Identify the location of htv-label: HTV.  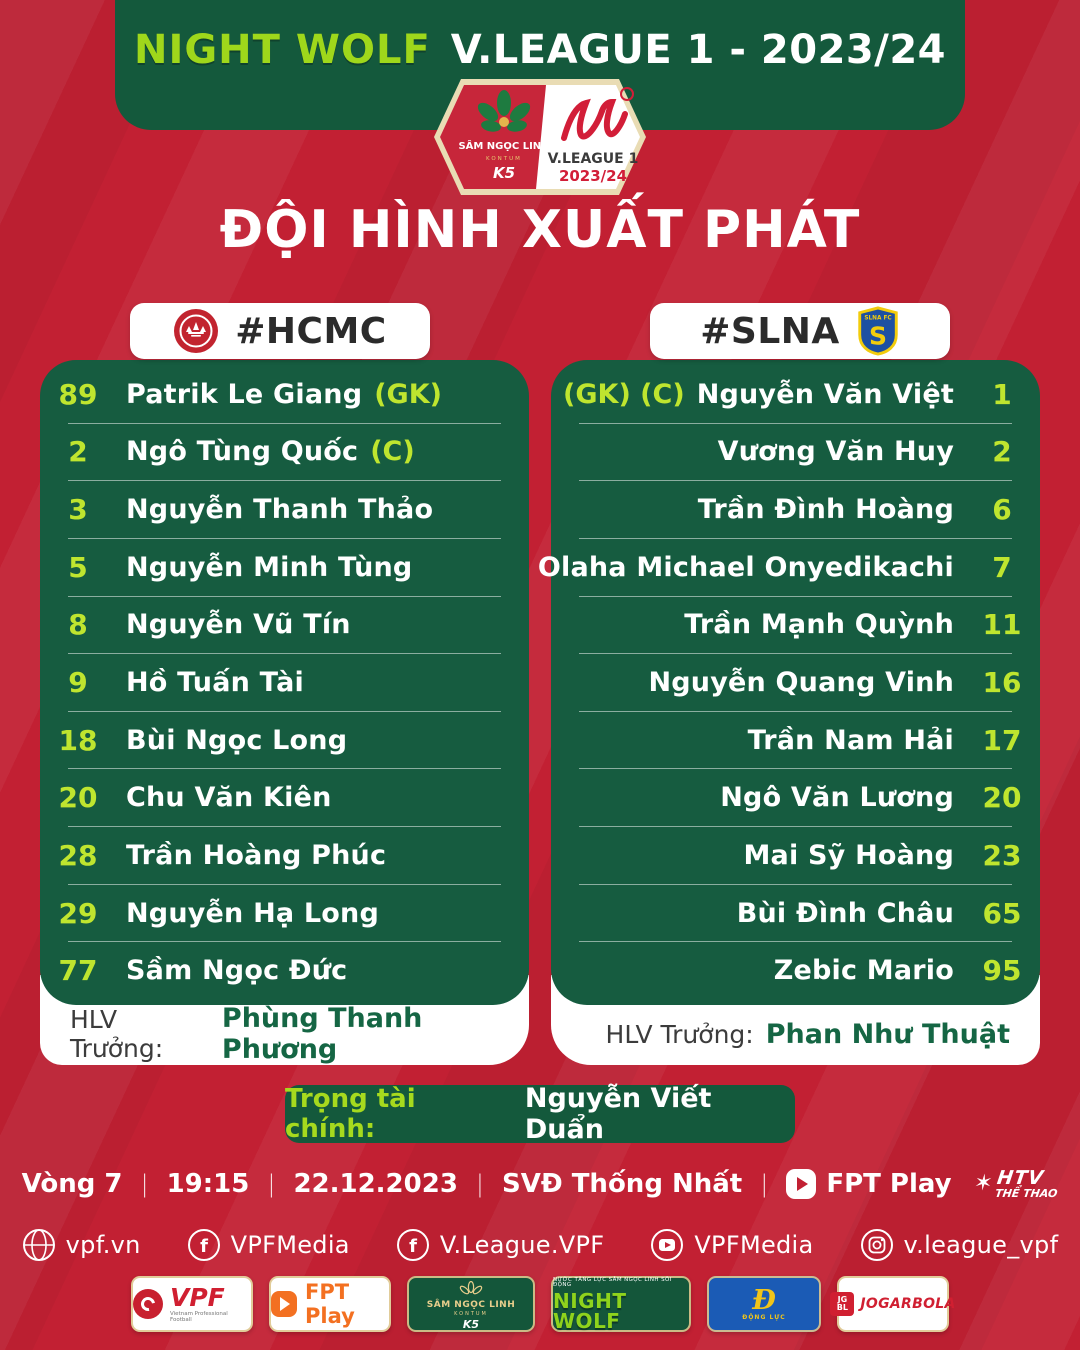
(1020, 1178).